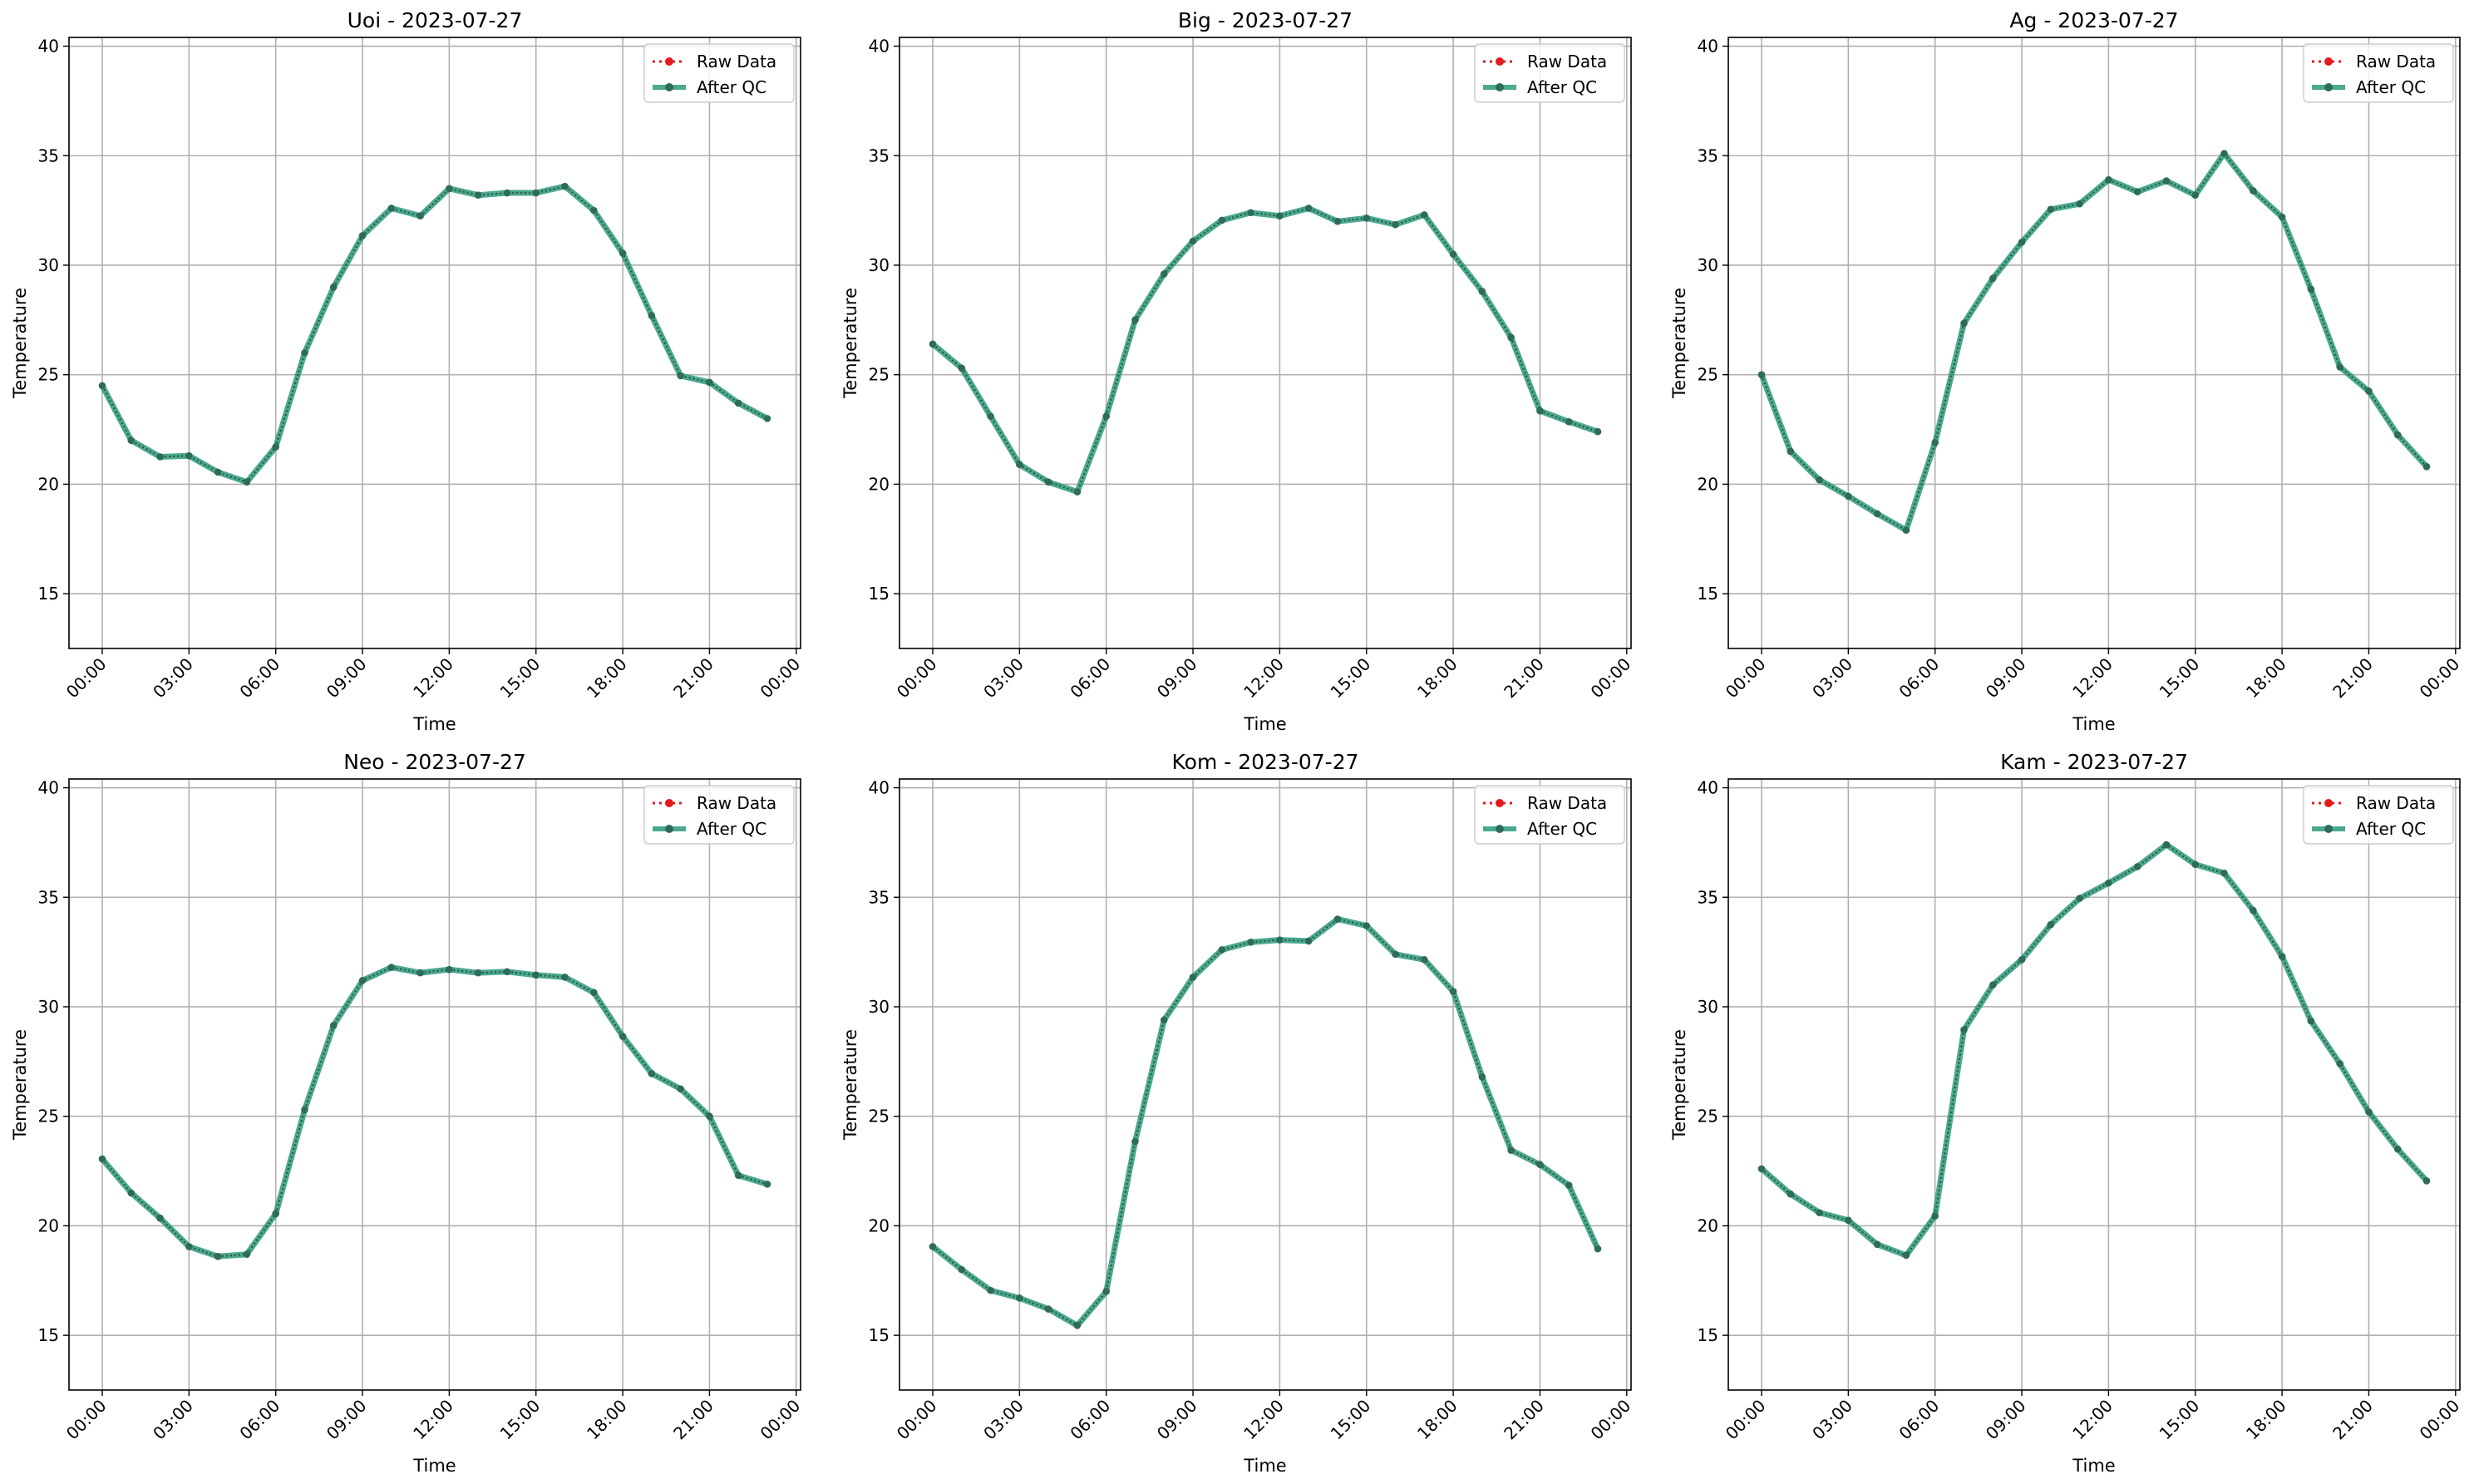 This screenshot has height=1484, width=2479. What do you see at coordinates (607, 678) in the screenshot?
I see `x-tick-label: 18:00` at bounding box center [607, 678].